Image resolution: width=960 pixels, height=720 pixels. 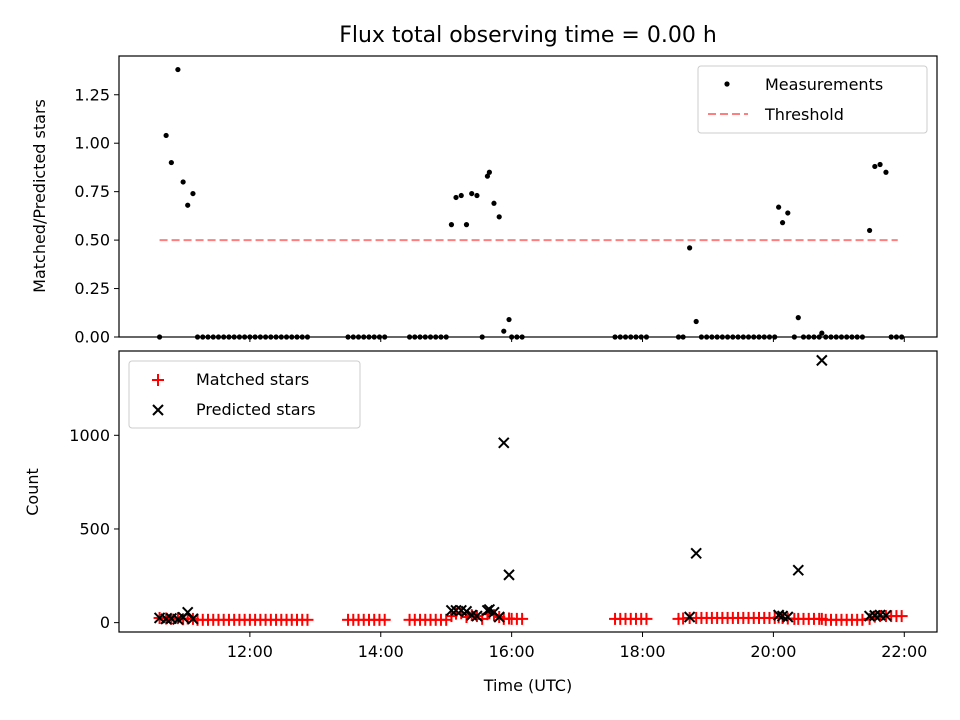 What do you see at coordinates (250, 651) in the screenshot?
I see `x-tick-label: 12:00` at bounding box center [250, 651].